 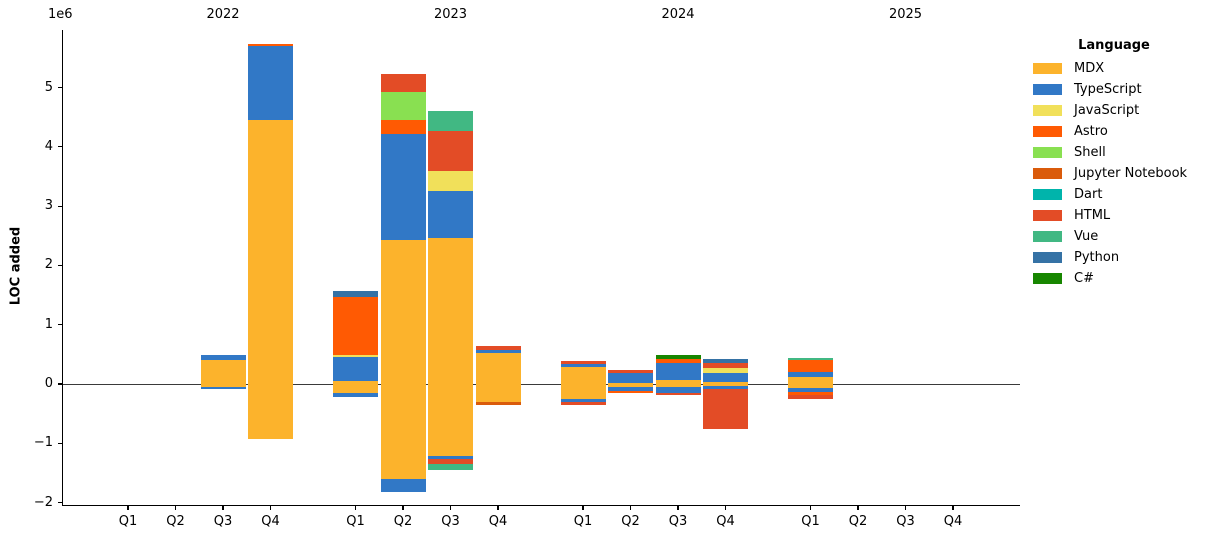 I want to click on legend-label-mdx: MDX, so click(x=1089, y=68).